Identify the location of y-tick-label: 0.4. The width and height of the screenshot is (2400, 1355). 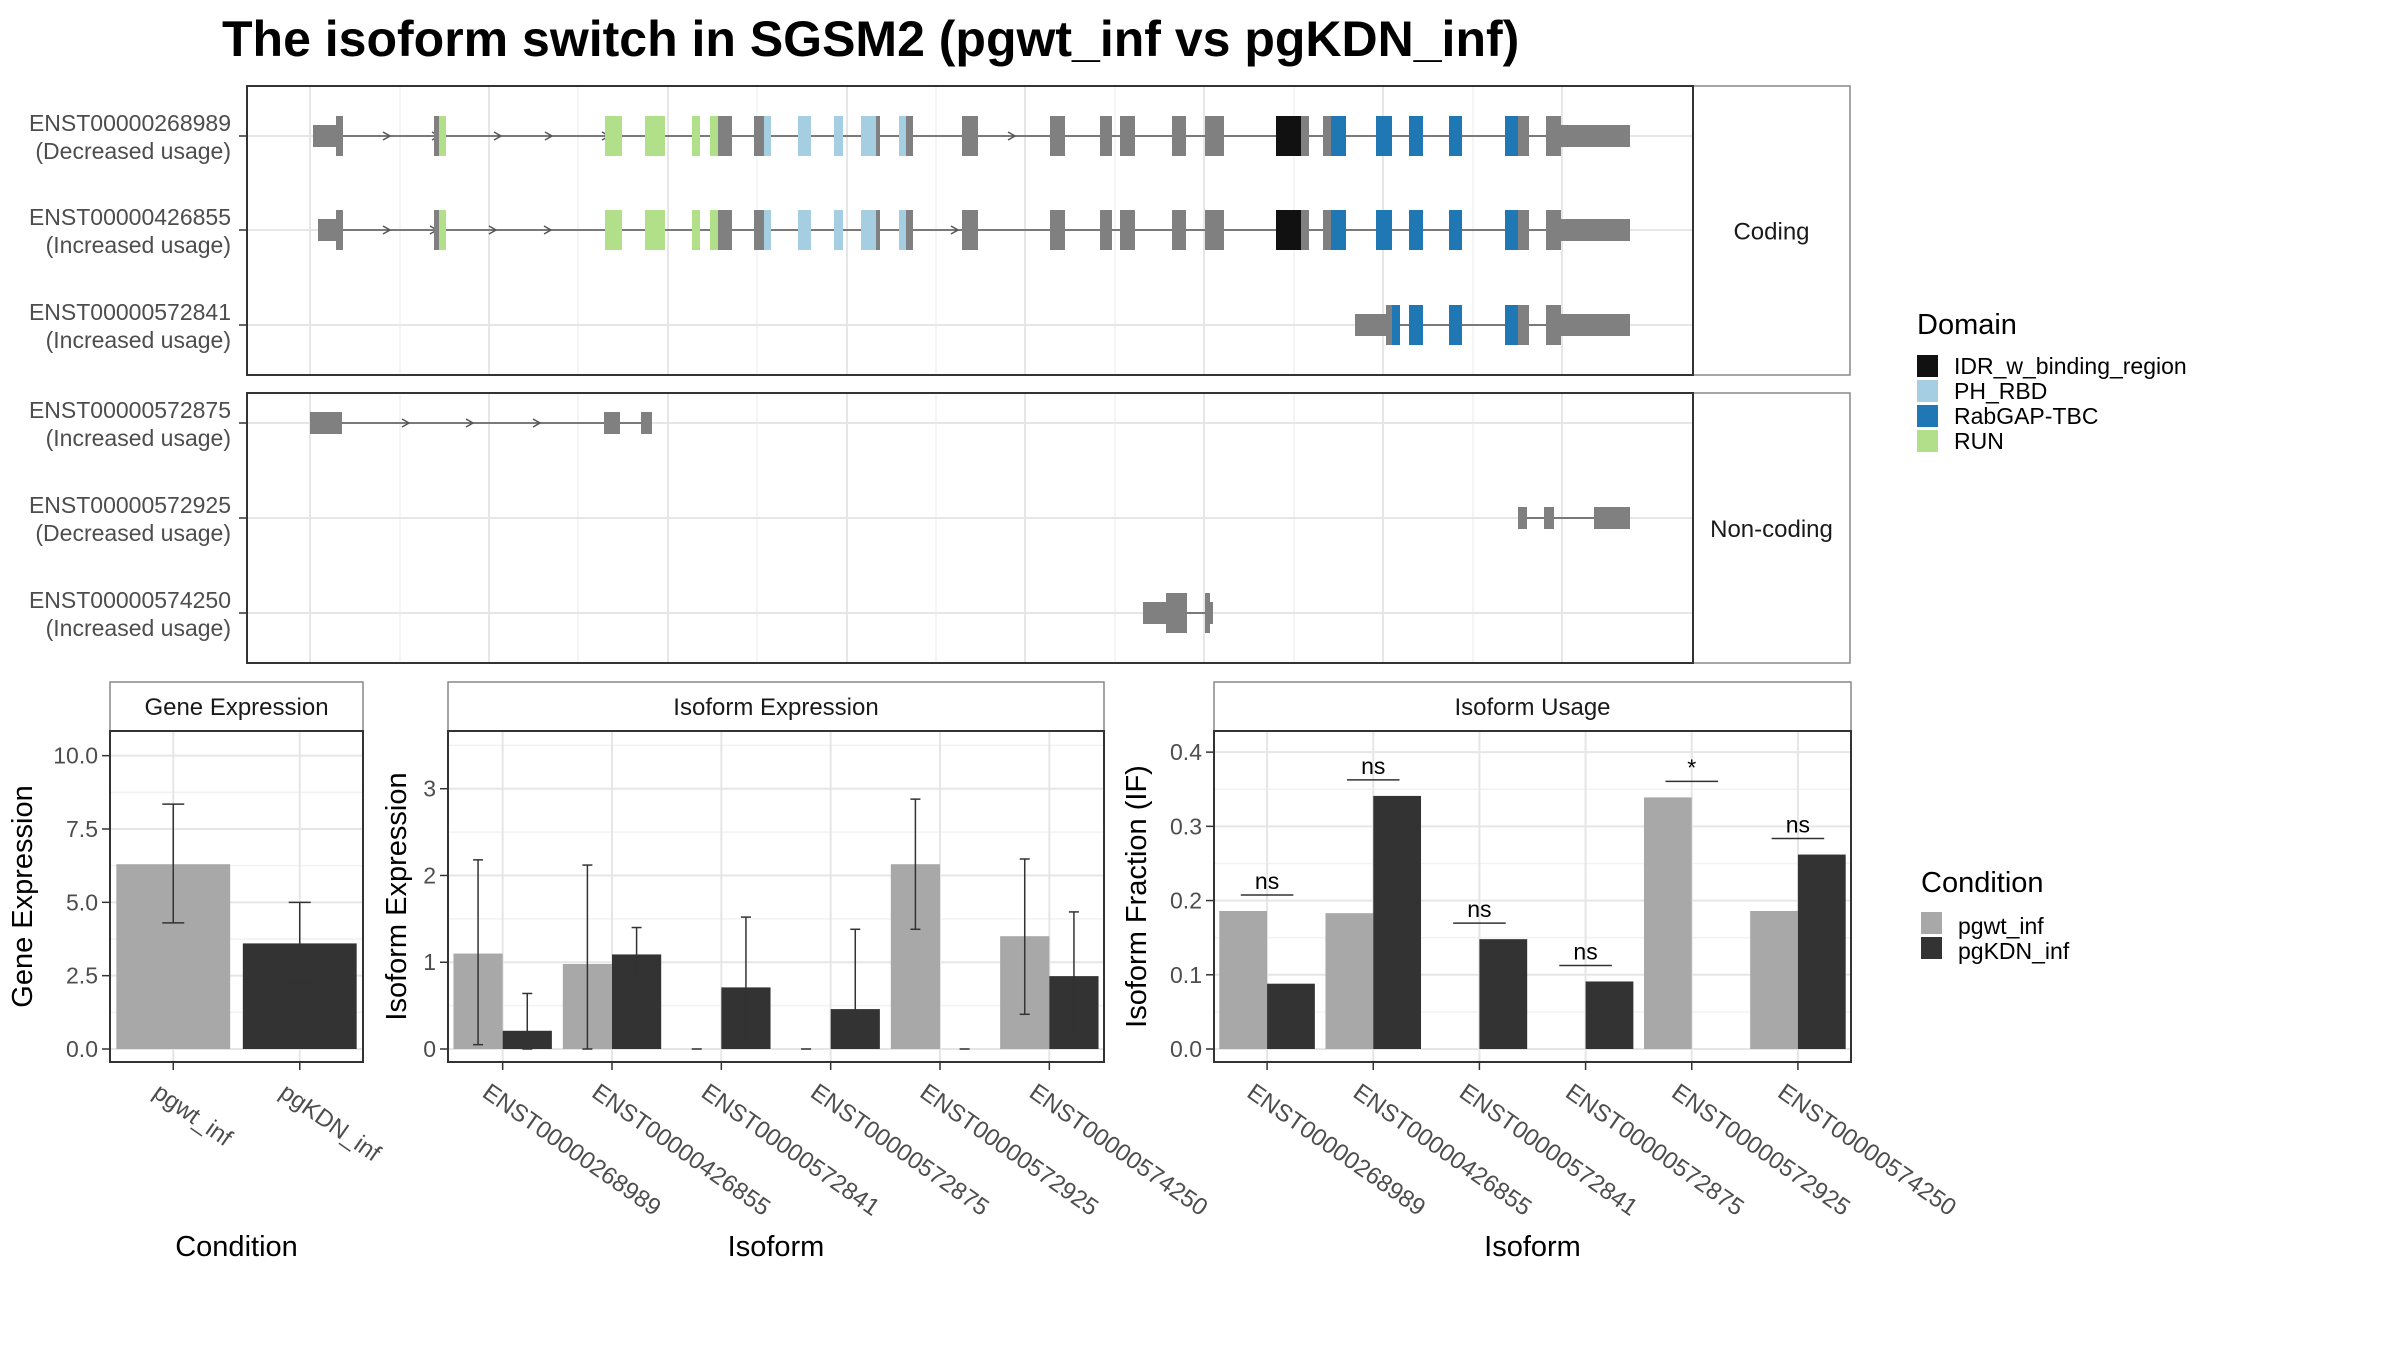
(1186, 752).